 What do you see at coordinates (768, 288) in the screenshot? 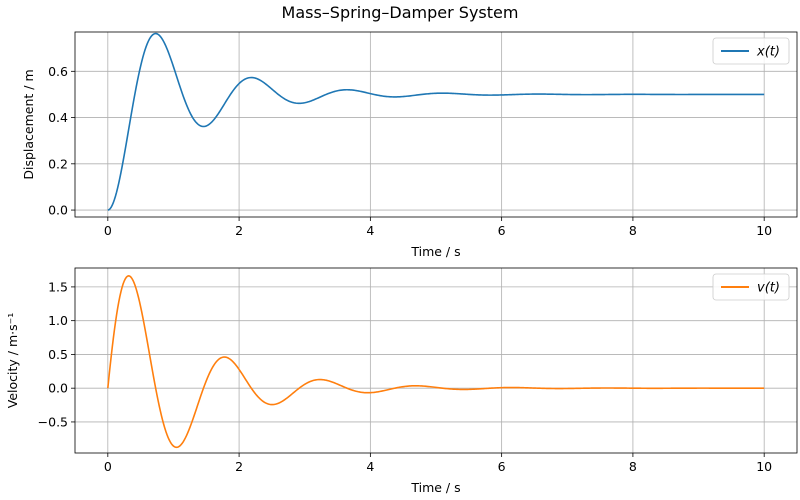
I see `legend-label: v(t)` at bounding box center [768, 288].